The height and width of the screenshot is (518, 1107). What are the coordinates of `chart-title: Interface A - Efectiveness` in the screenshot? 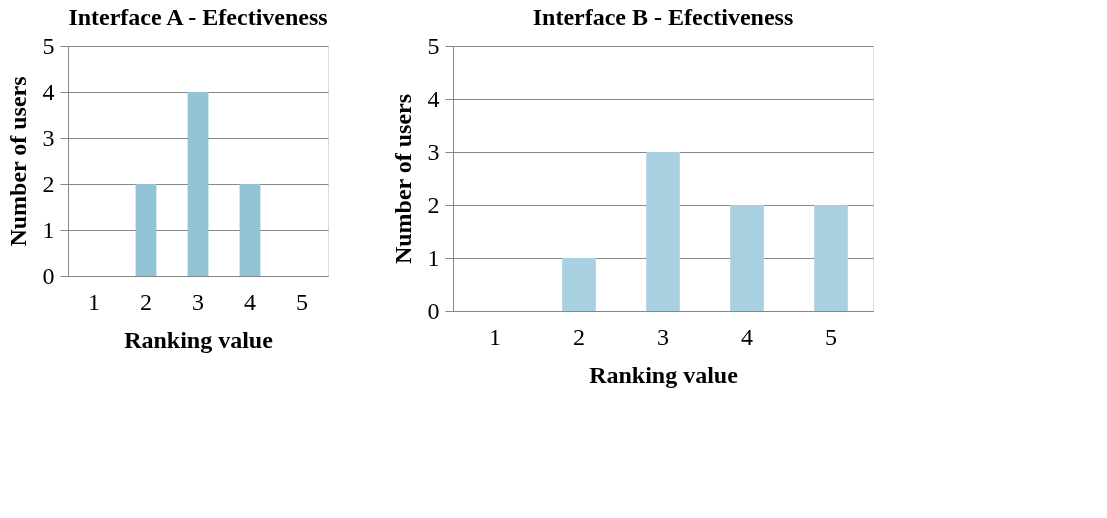 It's located at (198, 17).